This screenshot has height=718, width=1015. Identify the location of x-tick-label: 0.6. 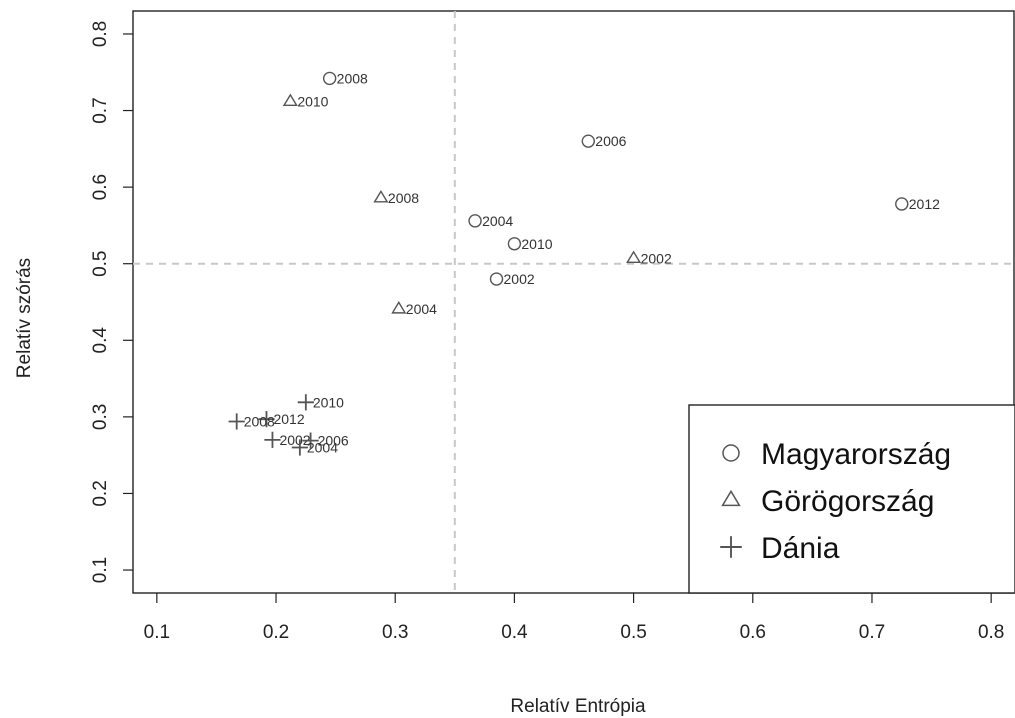
(753, 632).